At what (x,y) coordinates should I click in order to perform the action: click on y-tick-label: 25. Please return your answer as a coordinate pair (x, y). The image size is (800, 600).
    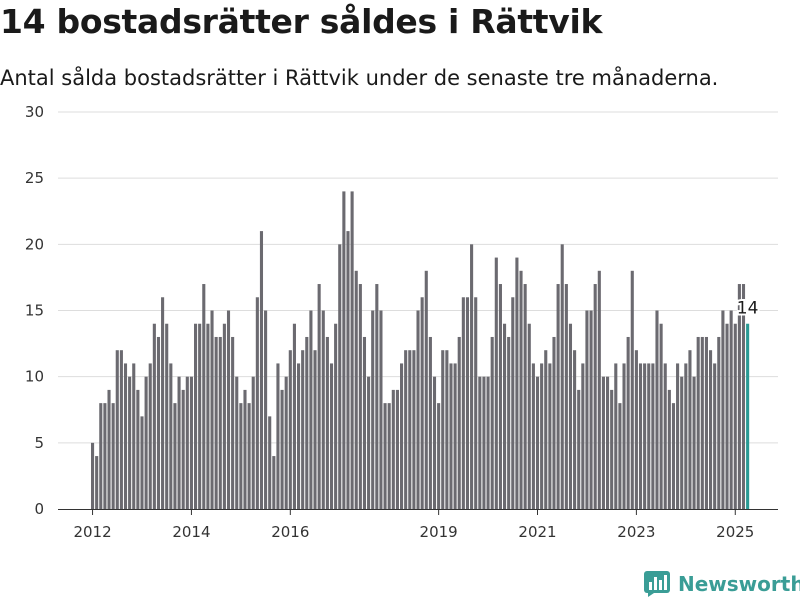
    Looking at the image, I should click on (34, 178).